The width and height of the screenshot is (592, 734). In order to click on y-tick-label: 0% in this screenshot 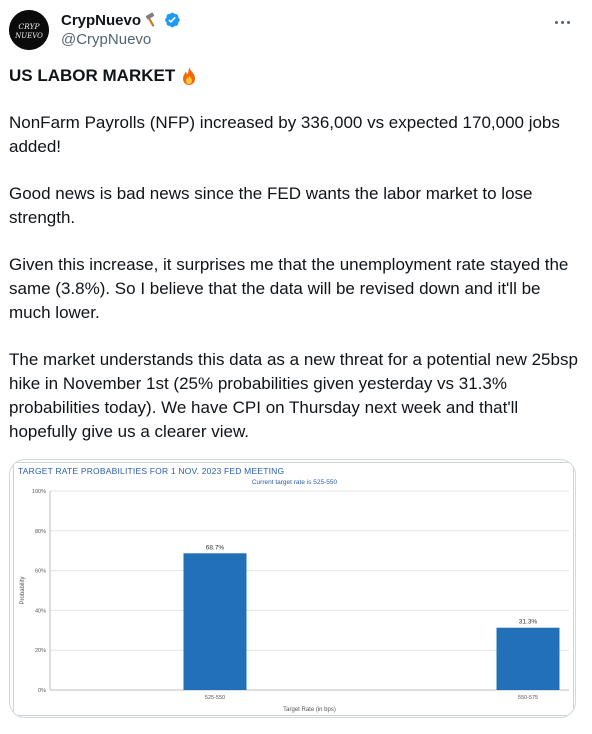, I will do `click(42, 691)`.